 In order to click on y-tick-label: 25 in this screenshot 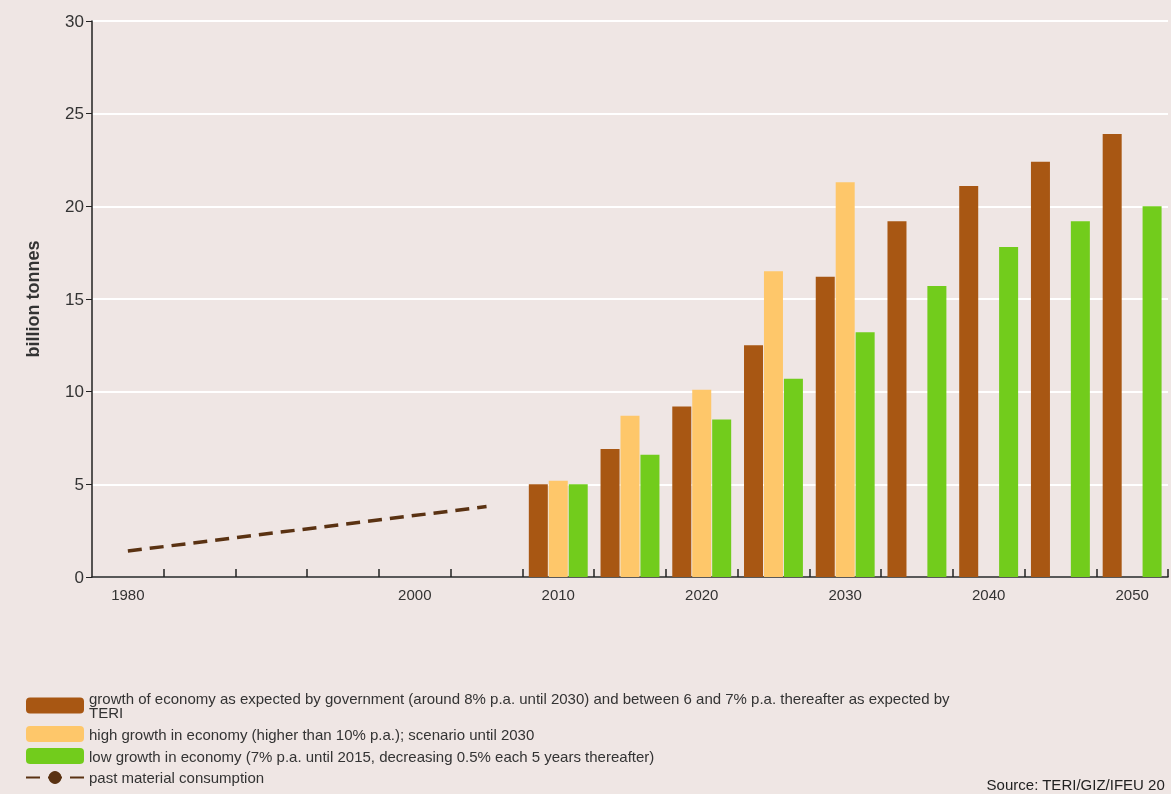, I will do `click(74, 114)`.